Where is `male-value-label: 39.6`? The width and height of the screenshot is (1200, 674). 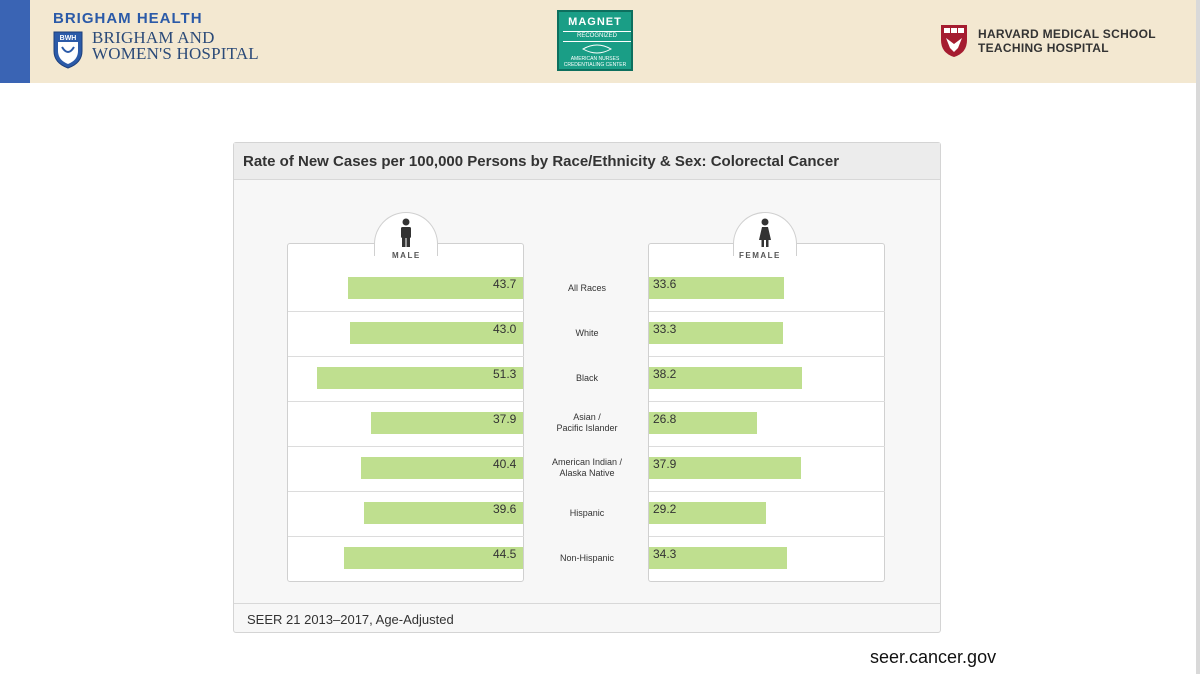
male-value-label: 39.6 is located at coordinates (505, 509).